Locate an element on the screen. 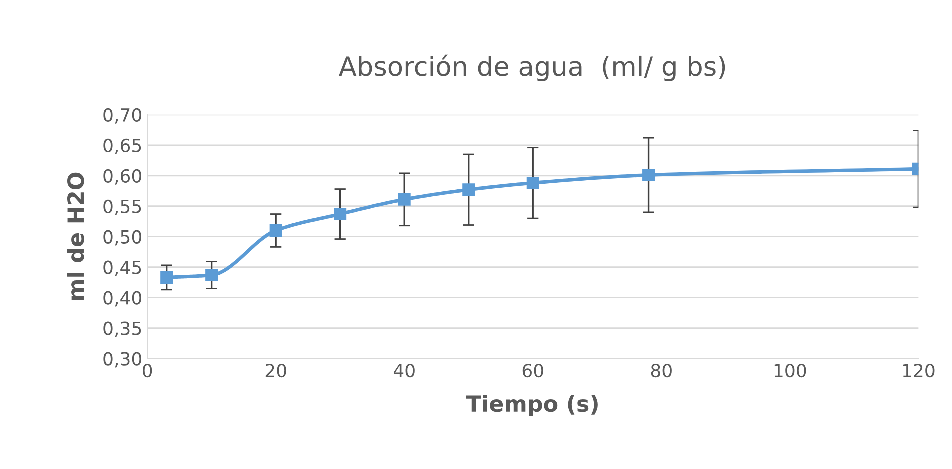  x-axis-title: Tiempo (s) is located at coordinates (532, 406).